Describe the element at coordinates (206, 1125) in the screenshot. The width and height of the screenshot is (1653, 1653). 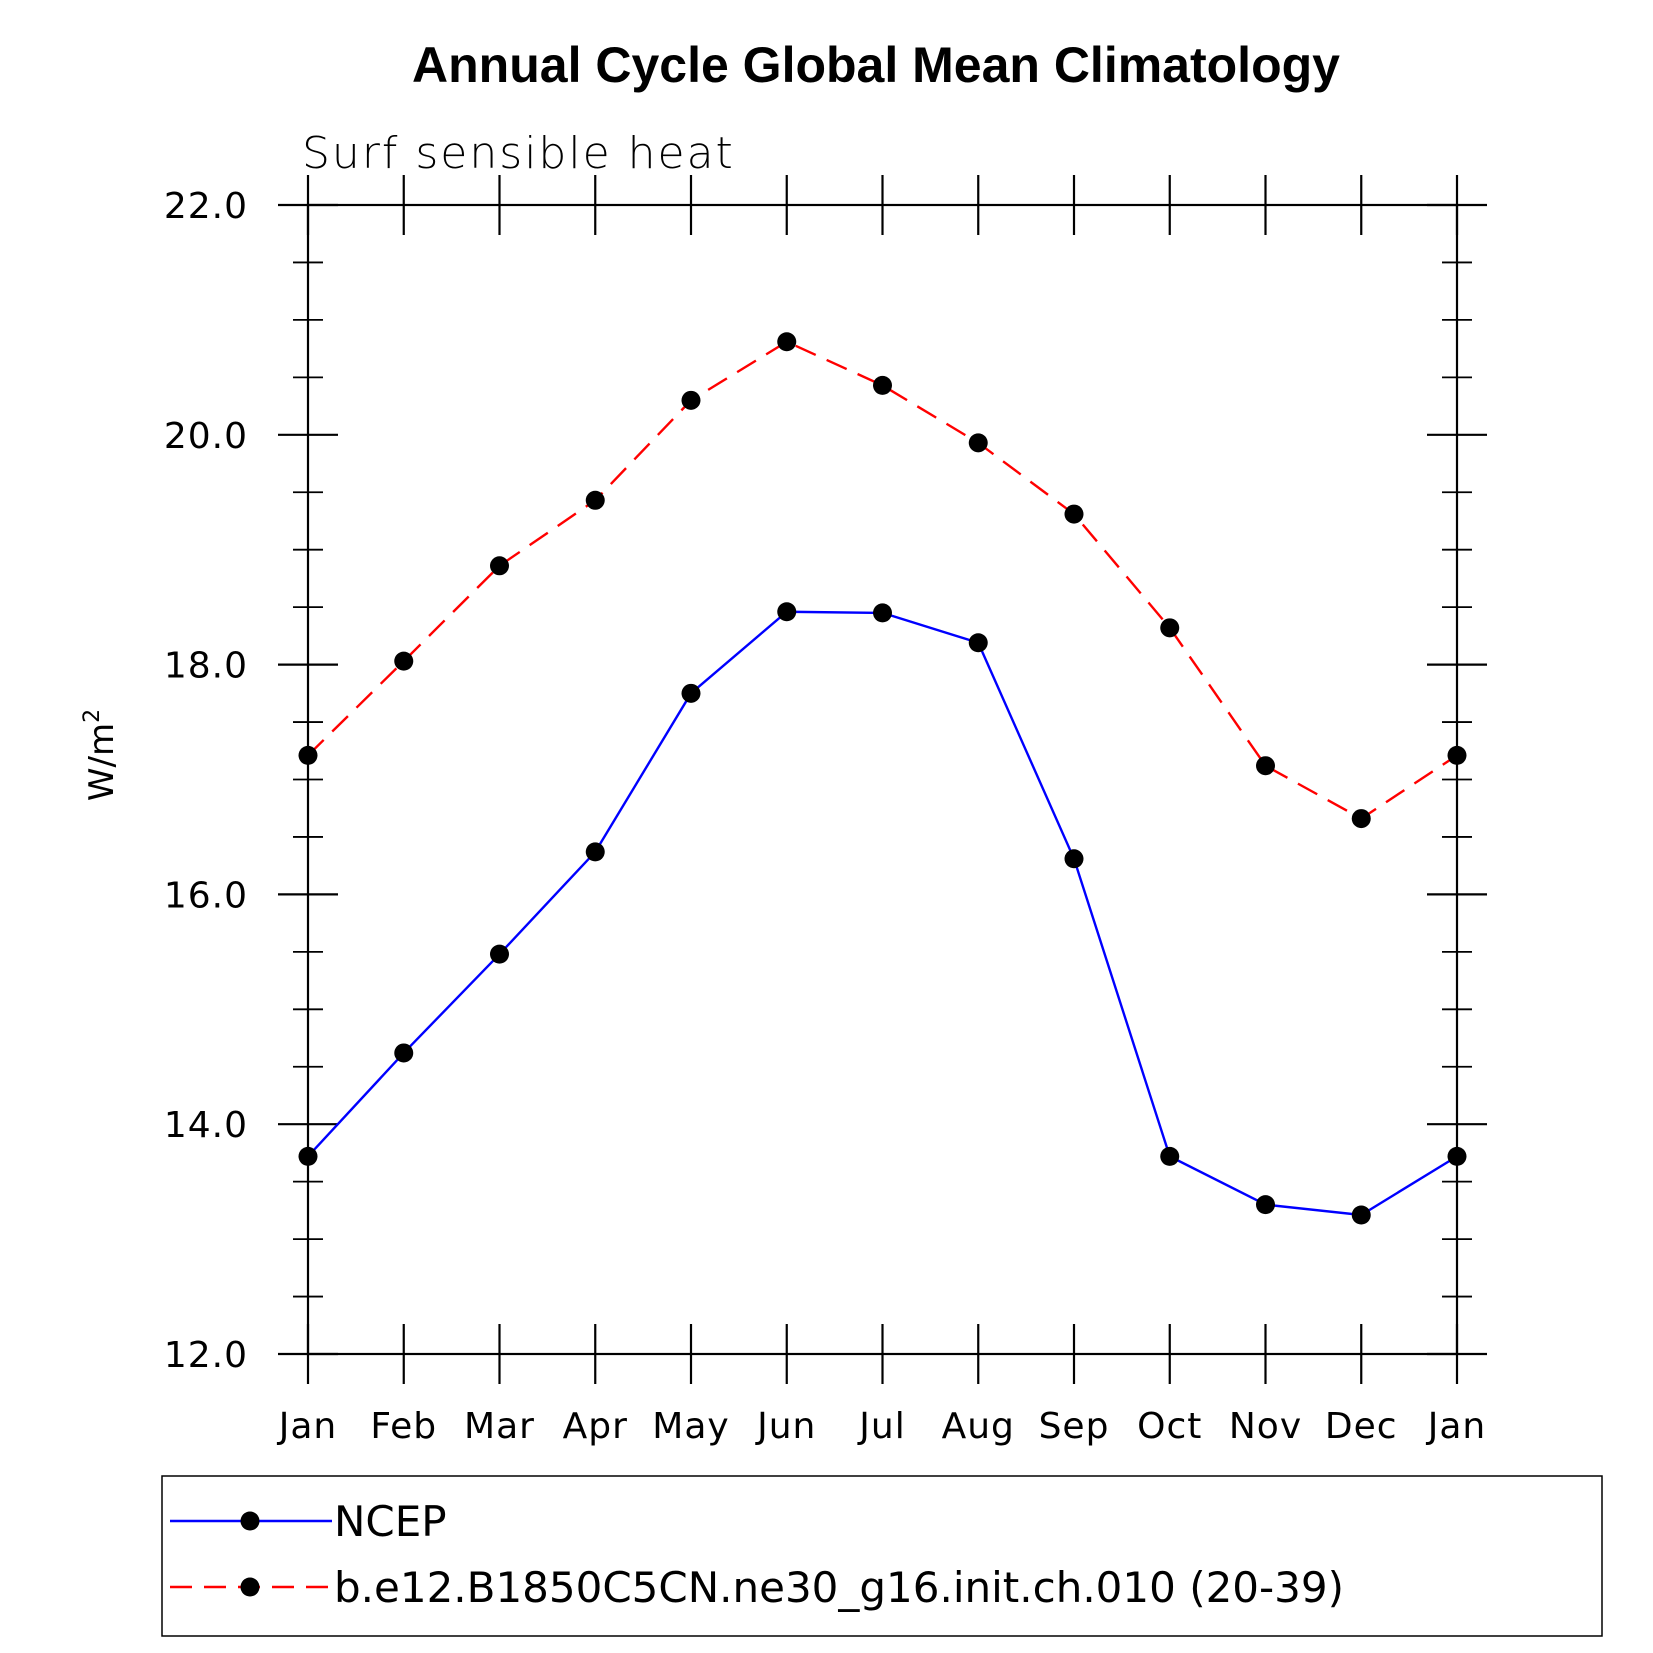
I see `y-tick-label: 14.0` at that location.